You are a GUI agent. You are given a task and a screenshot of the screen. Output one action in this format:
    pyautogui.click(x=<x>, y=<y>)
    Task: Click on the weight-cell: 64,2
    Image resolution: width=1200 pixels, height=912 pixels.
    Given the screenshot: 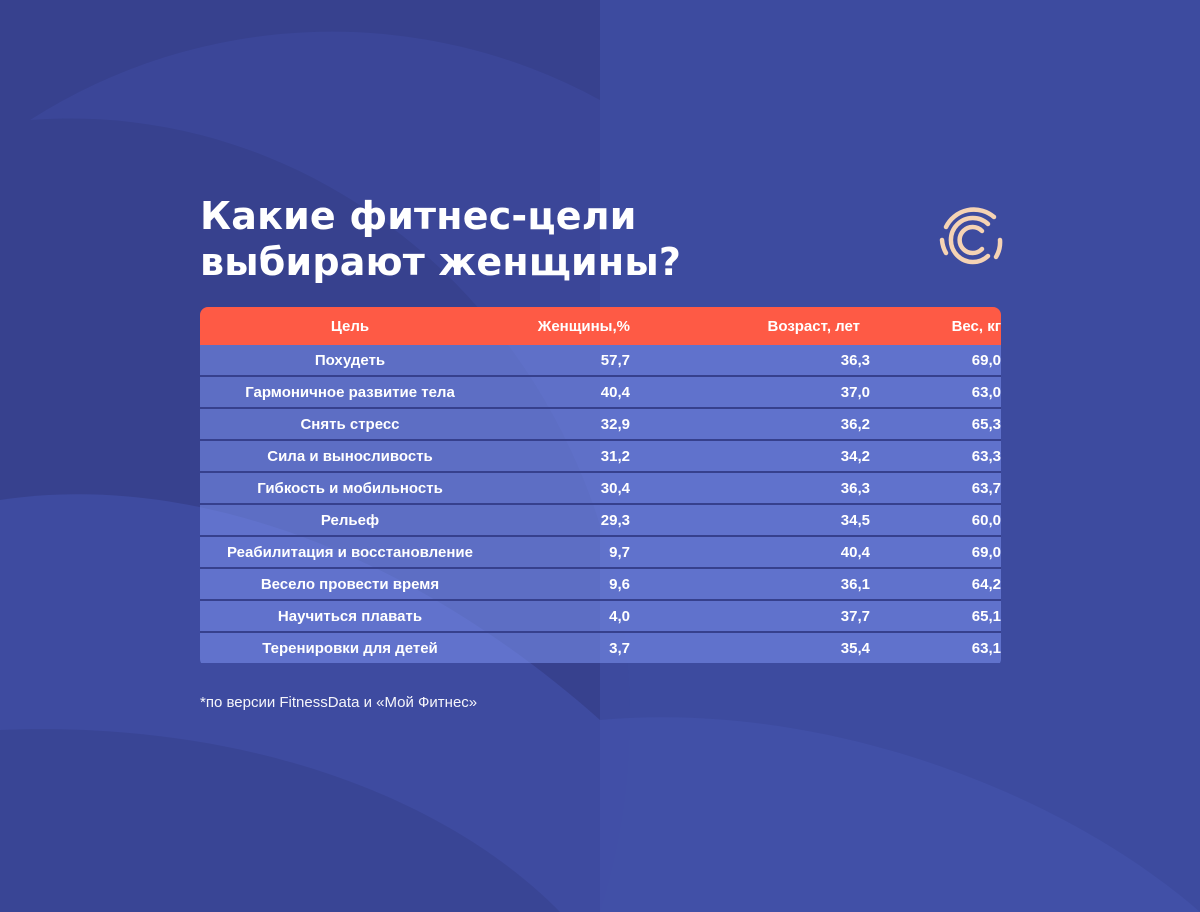 What is the action you would take?
    pyautogui.click(x=986, y=584)
    